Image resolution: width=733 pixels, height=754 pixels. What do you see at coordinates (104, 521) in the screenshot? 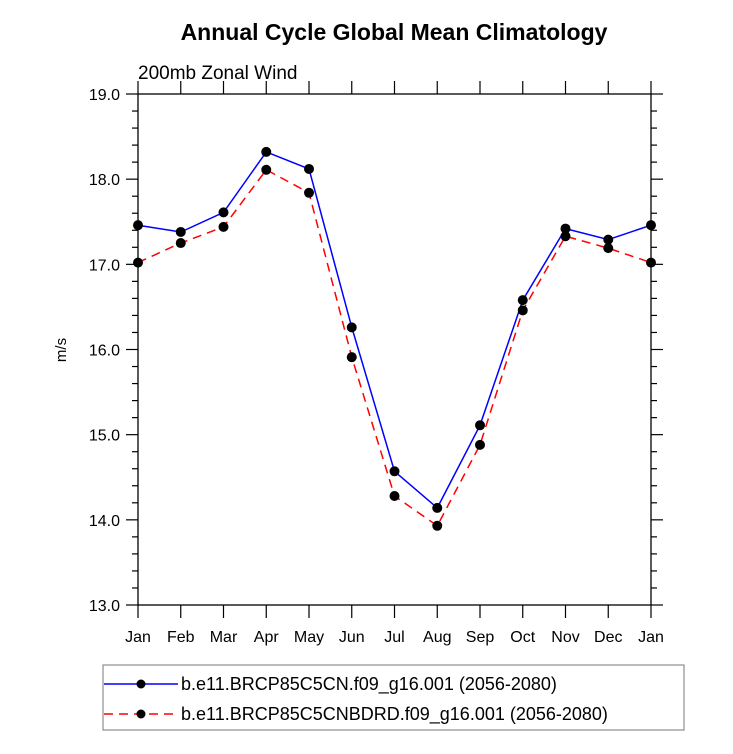
I see `y-tick-label: 14.0` at bounding box center [104, 521].